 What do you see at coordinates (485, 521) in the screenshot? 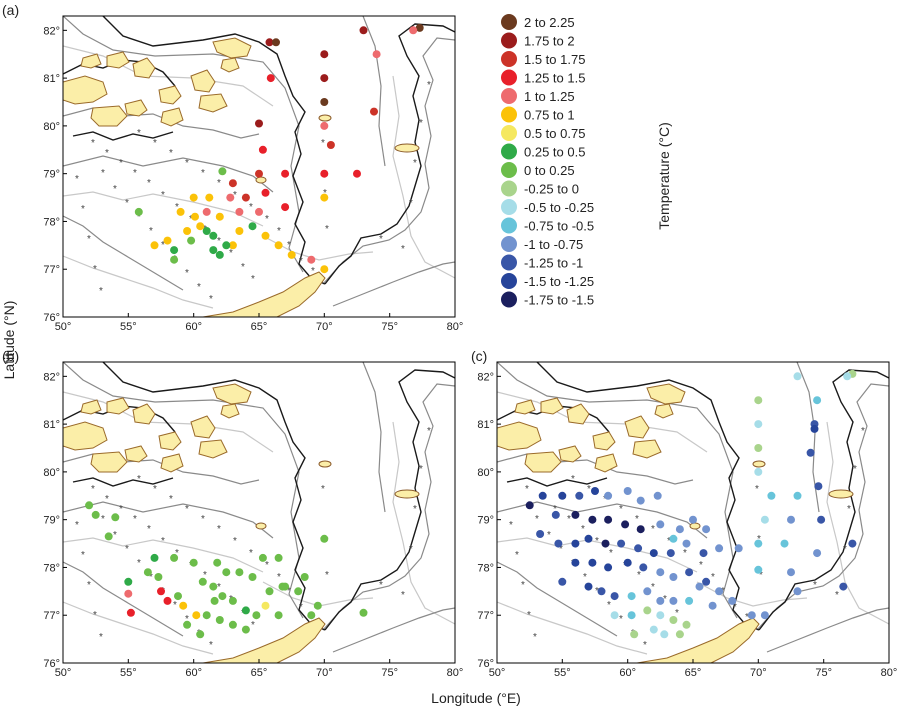
I see `lat-tick-label: 79°` at bounding box center [485, 521].